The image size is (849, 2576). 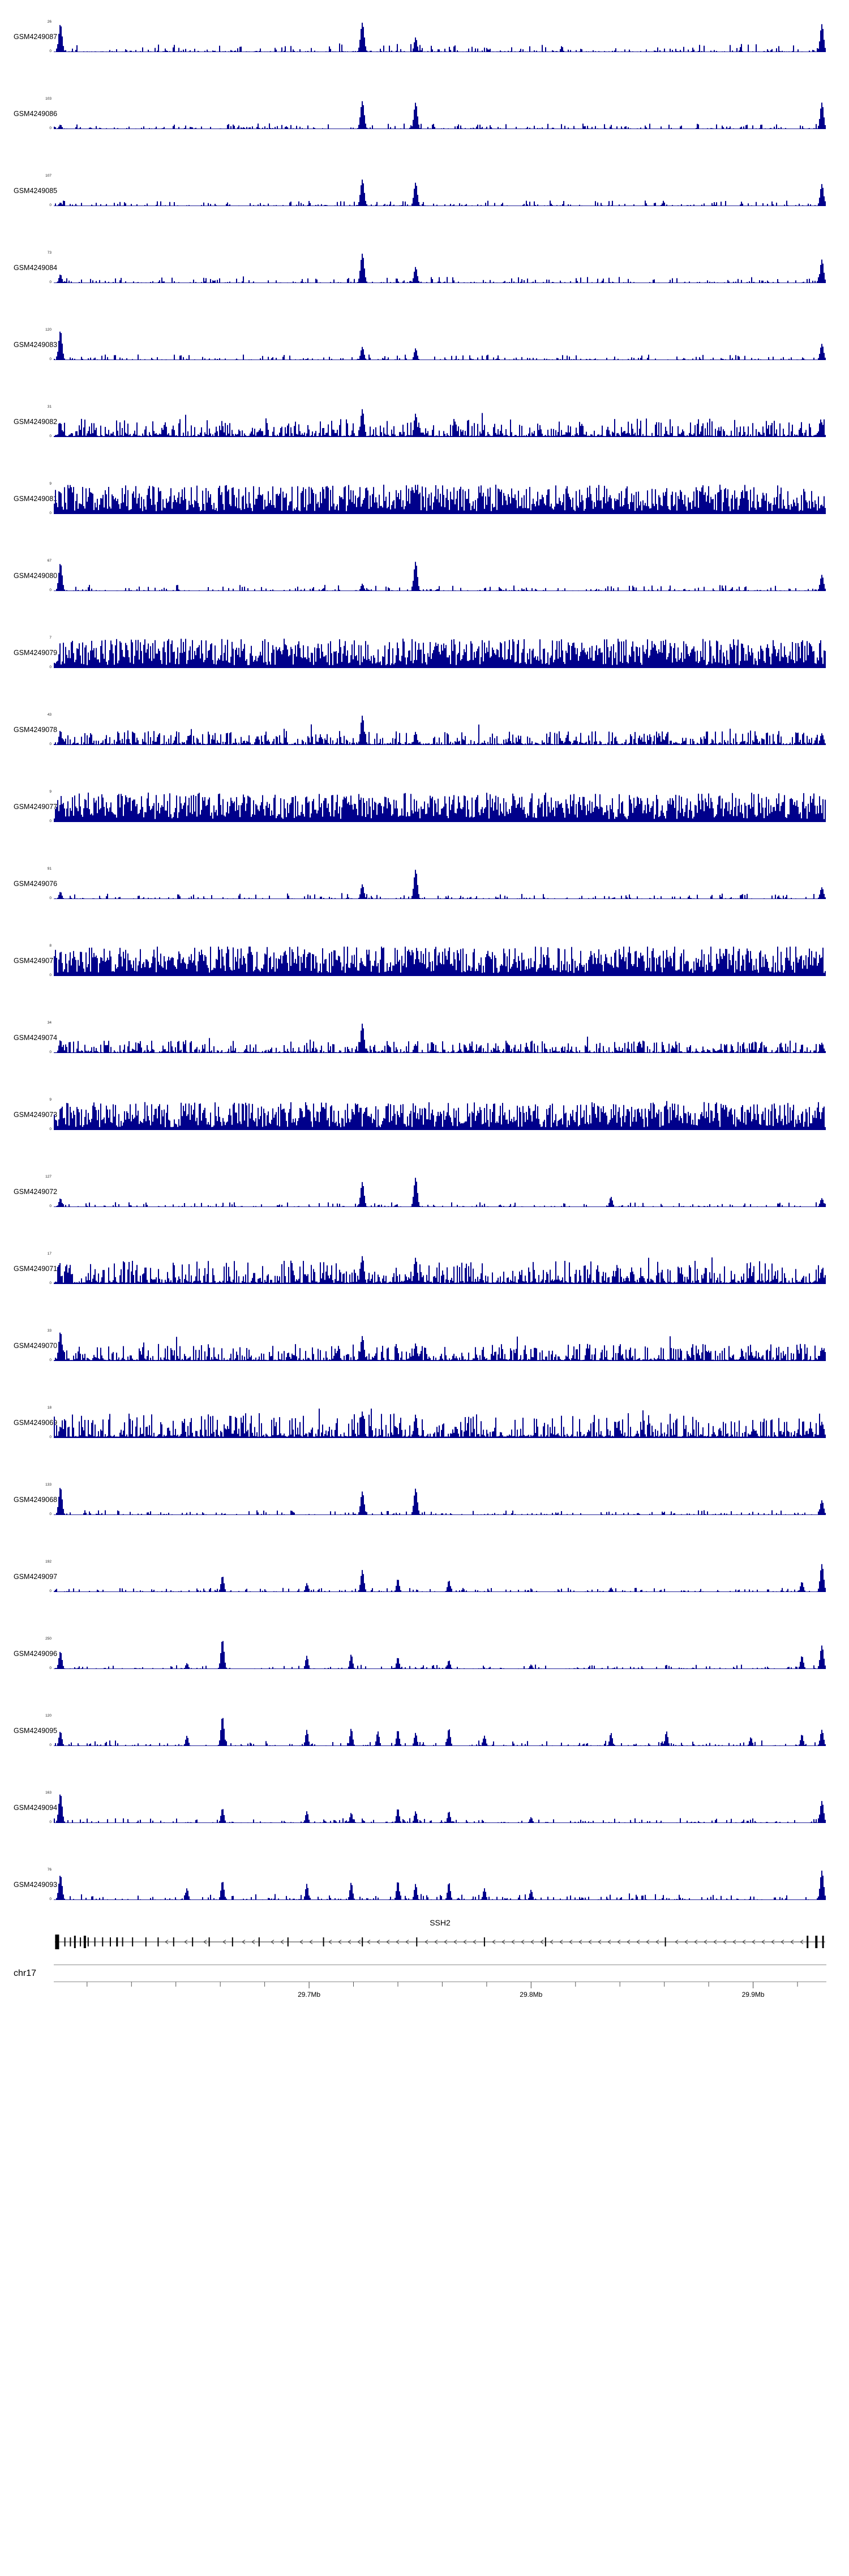 What do you see at coordinates (309, 1995) in the screenshot?
I see `axis-tick-label: 29.7Mb` at bounding box center [309, 1995].